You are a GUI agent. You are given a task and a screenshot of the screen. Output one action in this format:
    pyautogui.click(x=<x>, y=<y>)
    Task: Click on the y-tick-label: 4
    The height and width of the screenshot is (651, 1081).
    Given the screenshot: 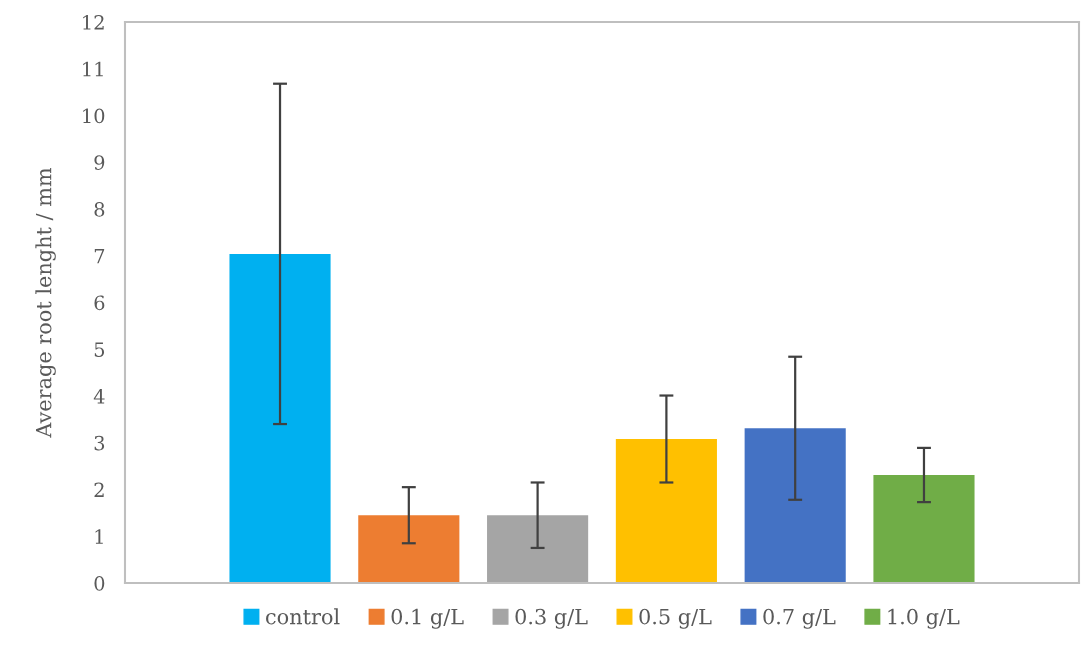 What is the action you would take?
    pyautogui.click(x=99, y=396)
    